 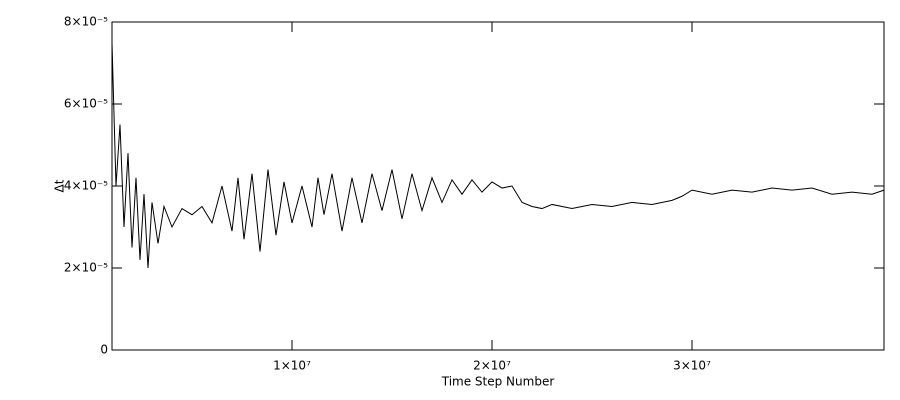 What do you see at coordinates (492, 366) in the screenshot?
I see `x-tick-label: 2×10⁷` at bounding box center [492, 366].